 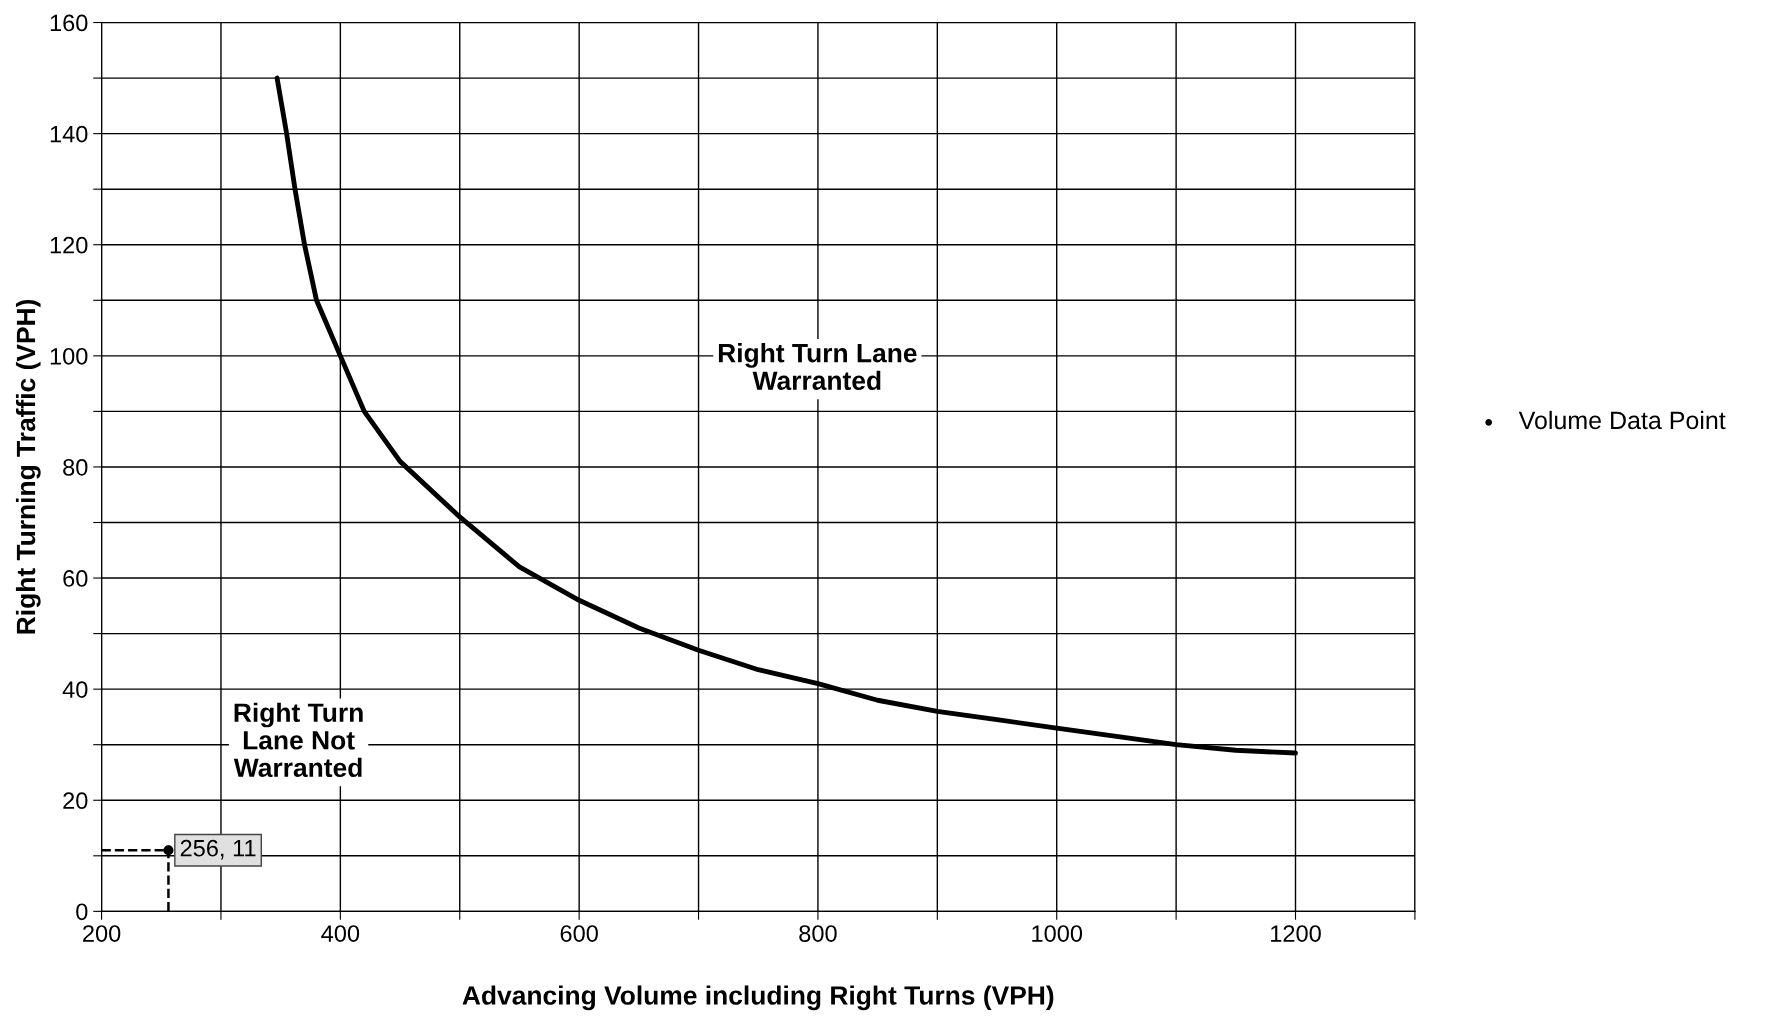 I want to click on x-tick-label: 1000, so click(x=1057, y=933).